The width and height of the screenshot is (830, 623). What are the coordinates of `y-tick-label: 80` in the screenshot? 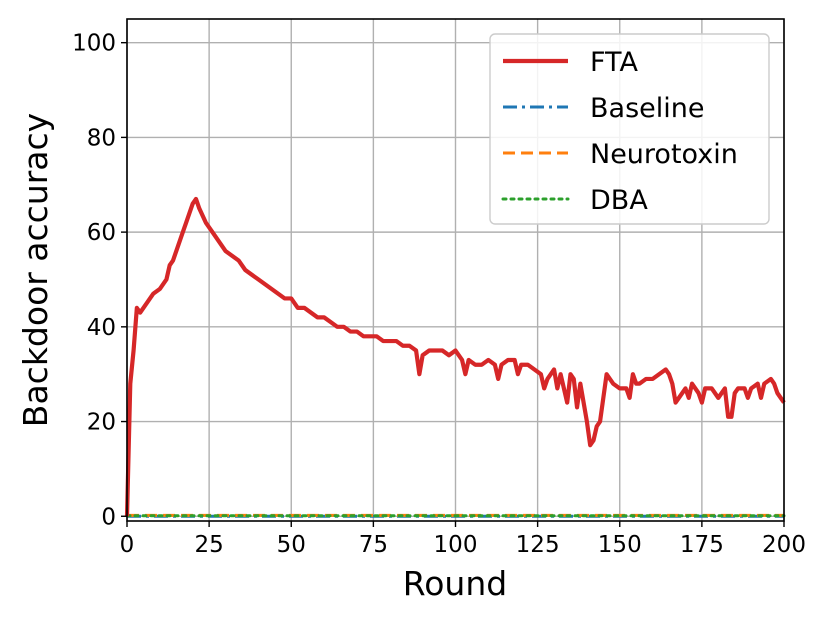 It's located at (101, 138).